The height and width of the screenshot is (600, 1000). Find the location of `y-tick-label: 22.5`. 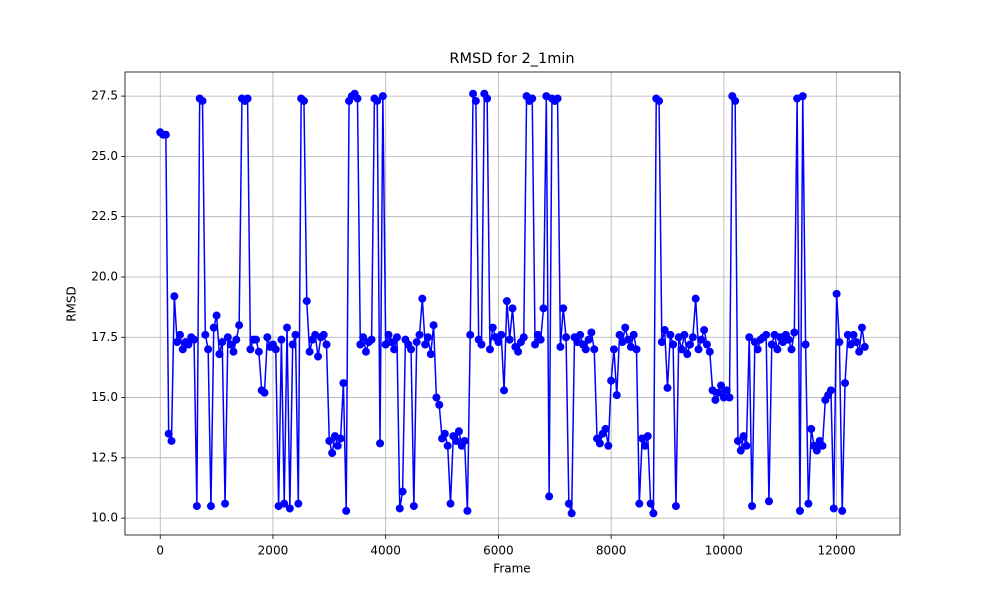

y-tick-label: 22.5 is located at coordinates (104, 216).